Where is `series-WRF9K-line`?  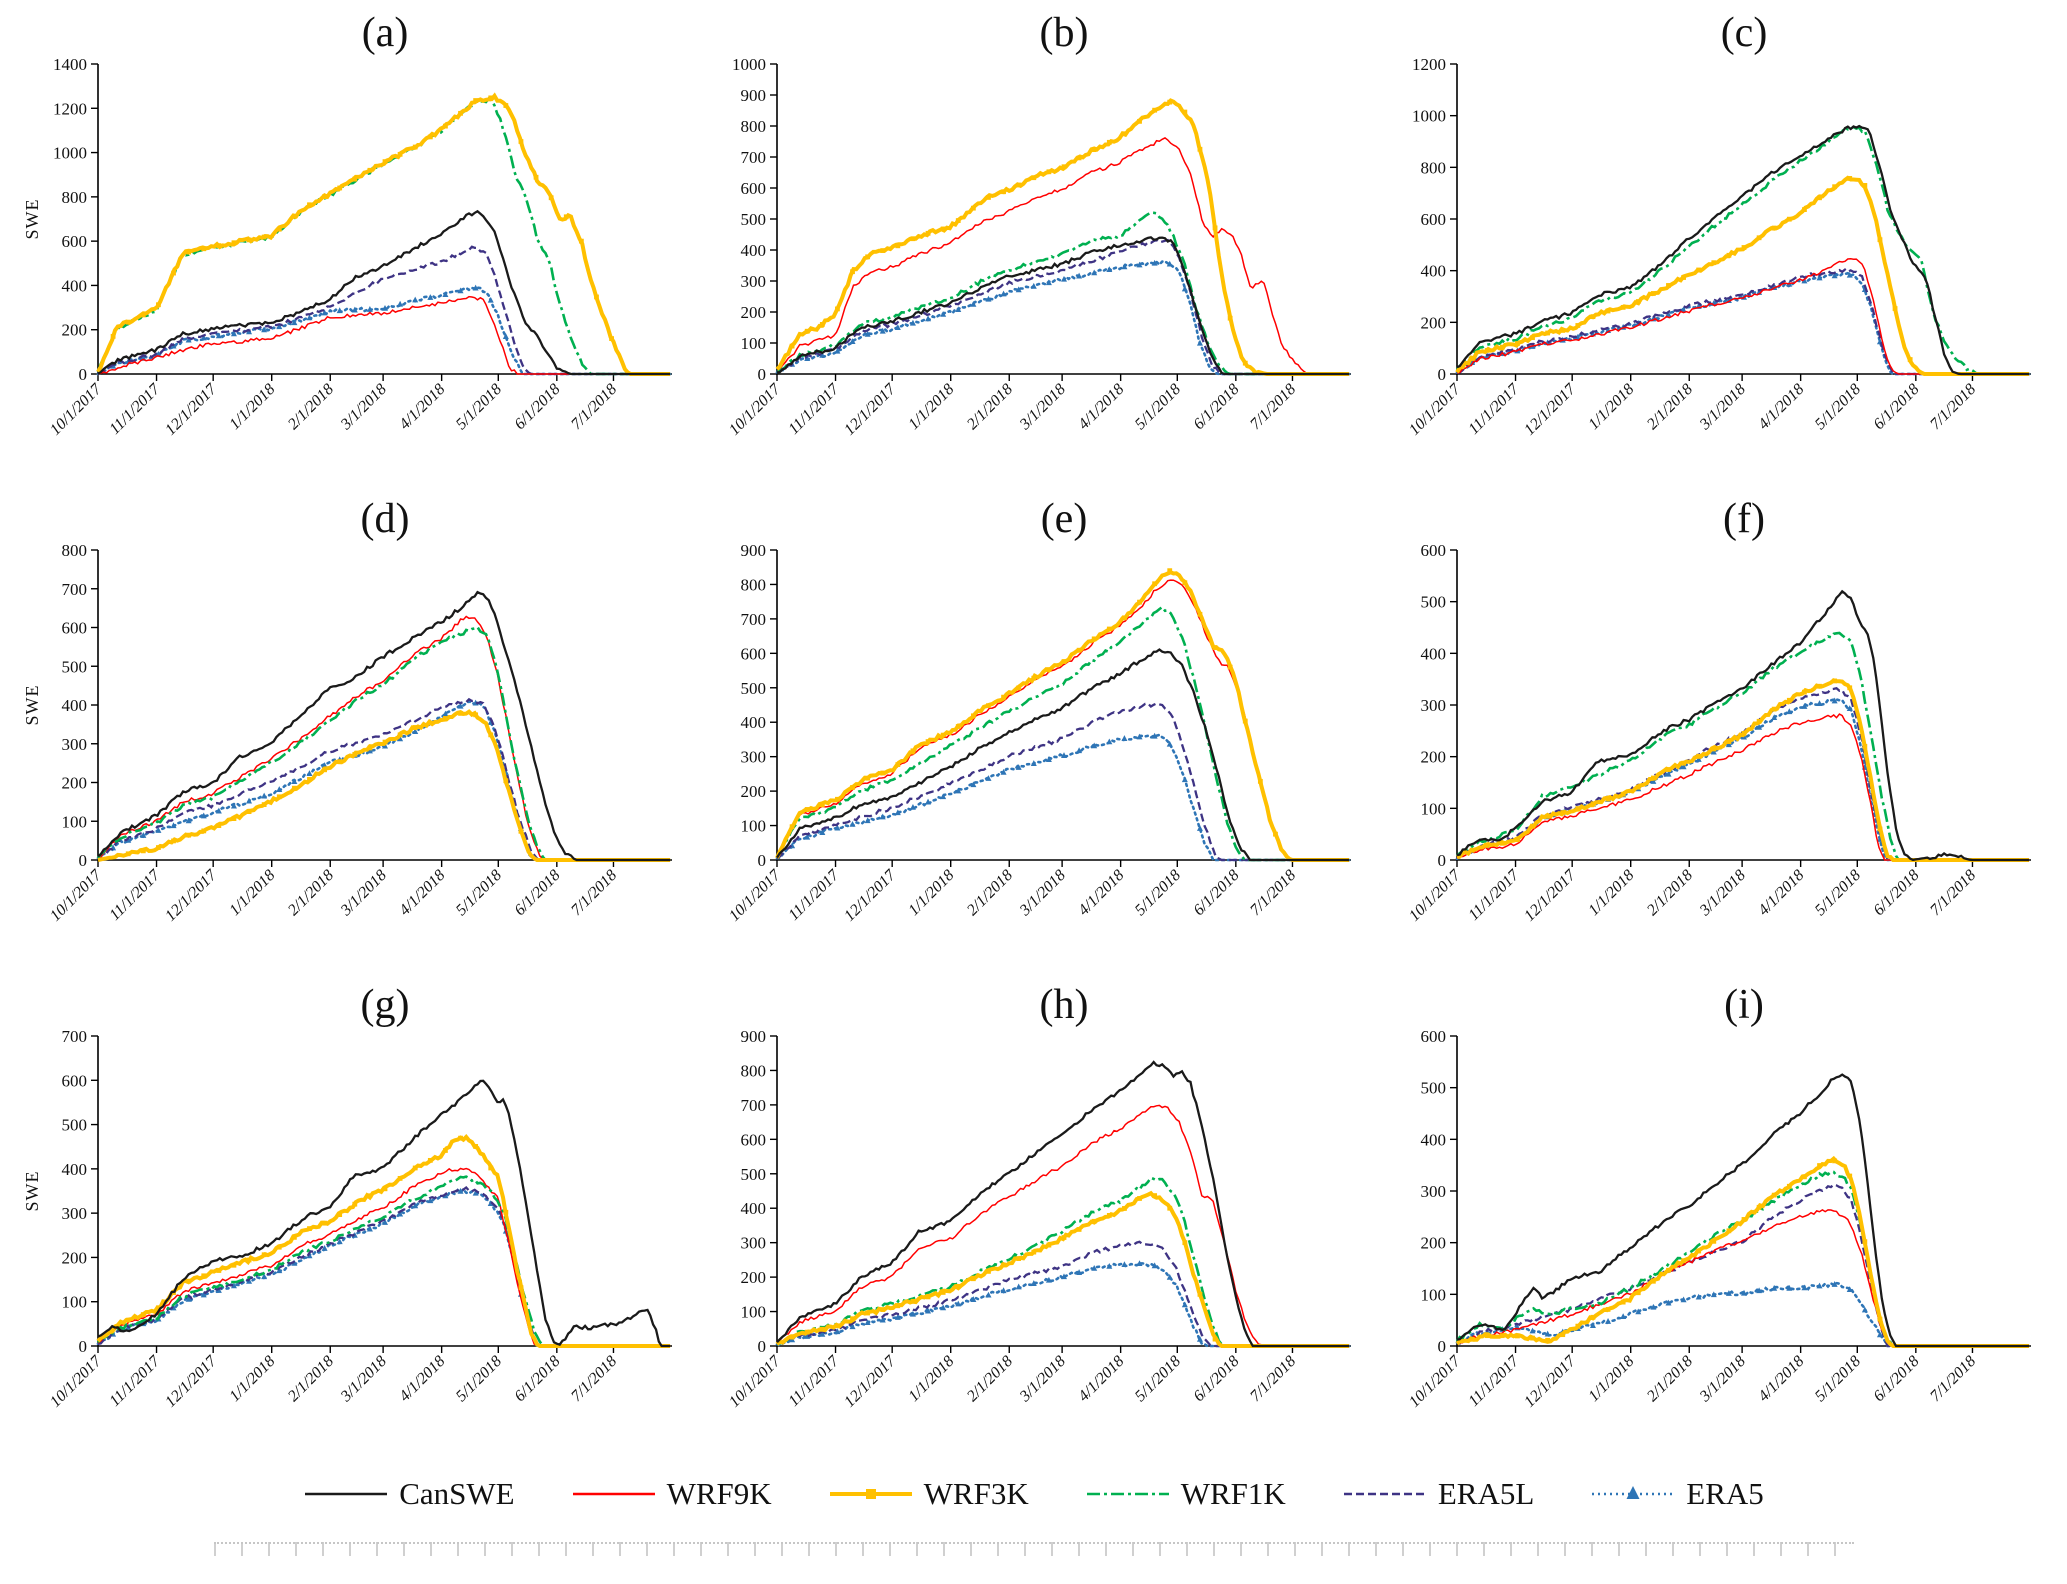
series-WRF9K-line is located at coordinates (1743, 316).